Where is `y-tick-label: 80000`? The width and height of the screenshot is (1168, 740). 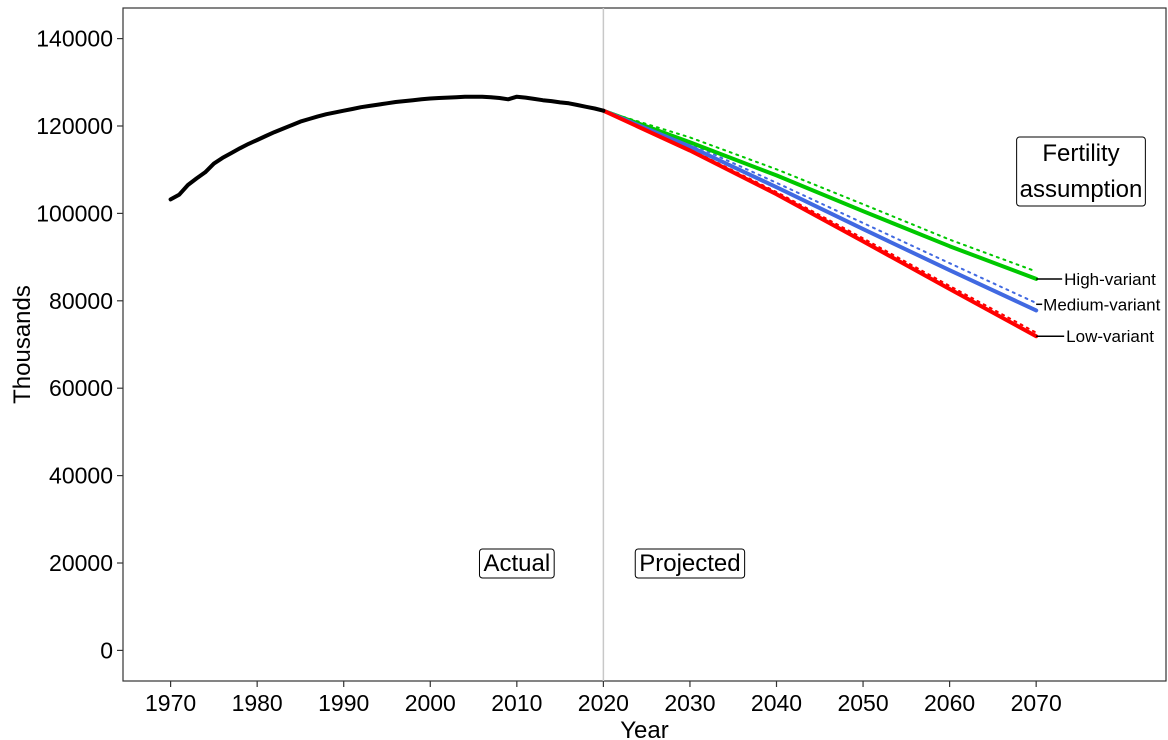
y-tick-label: 80000 is located at coordinates (81, 301).